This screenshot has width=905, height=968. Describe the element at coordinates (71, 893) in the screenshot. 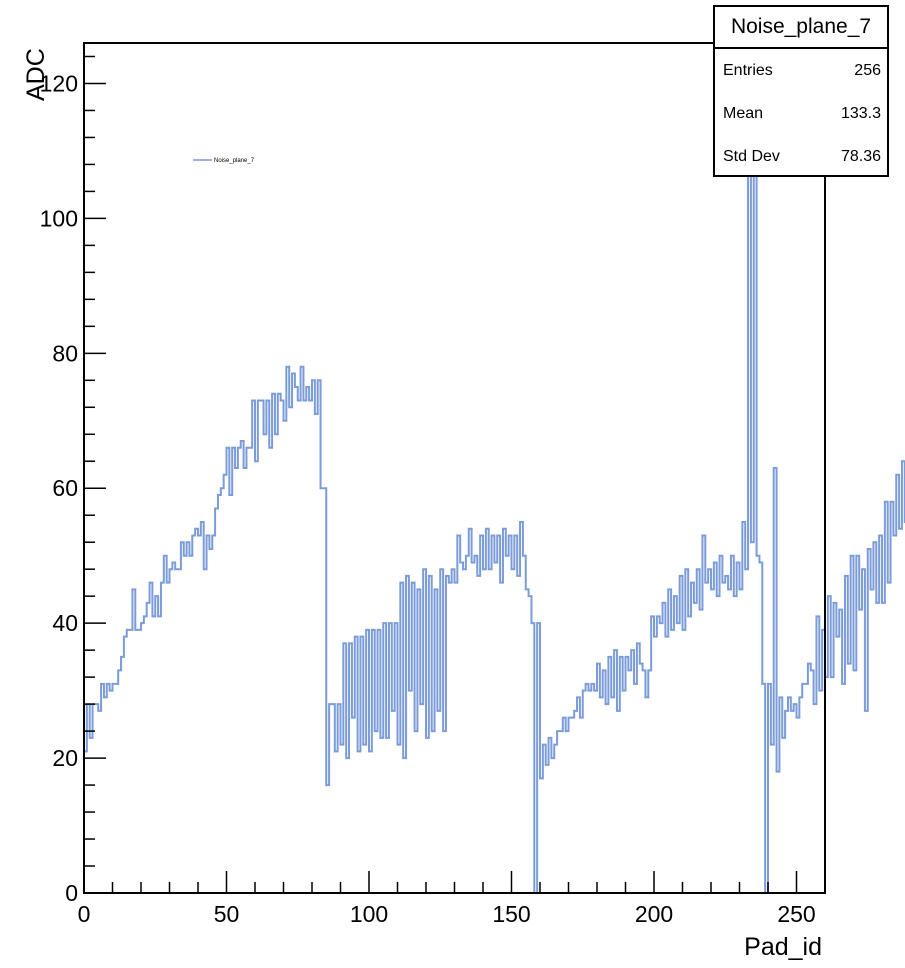

I see `y-tick-label: 0` at that location.